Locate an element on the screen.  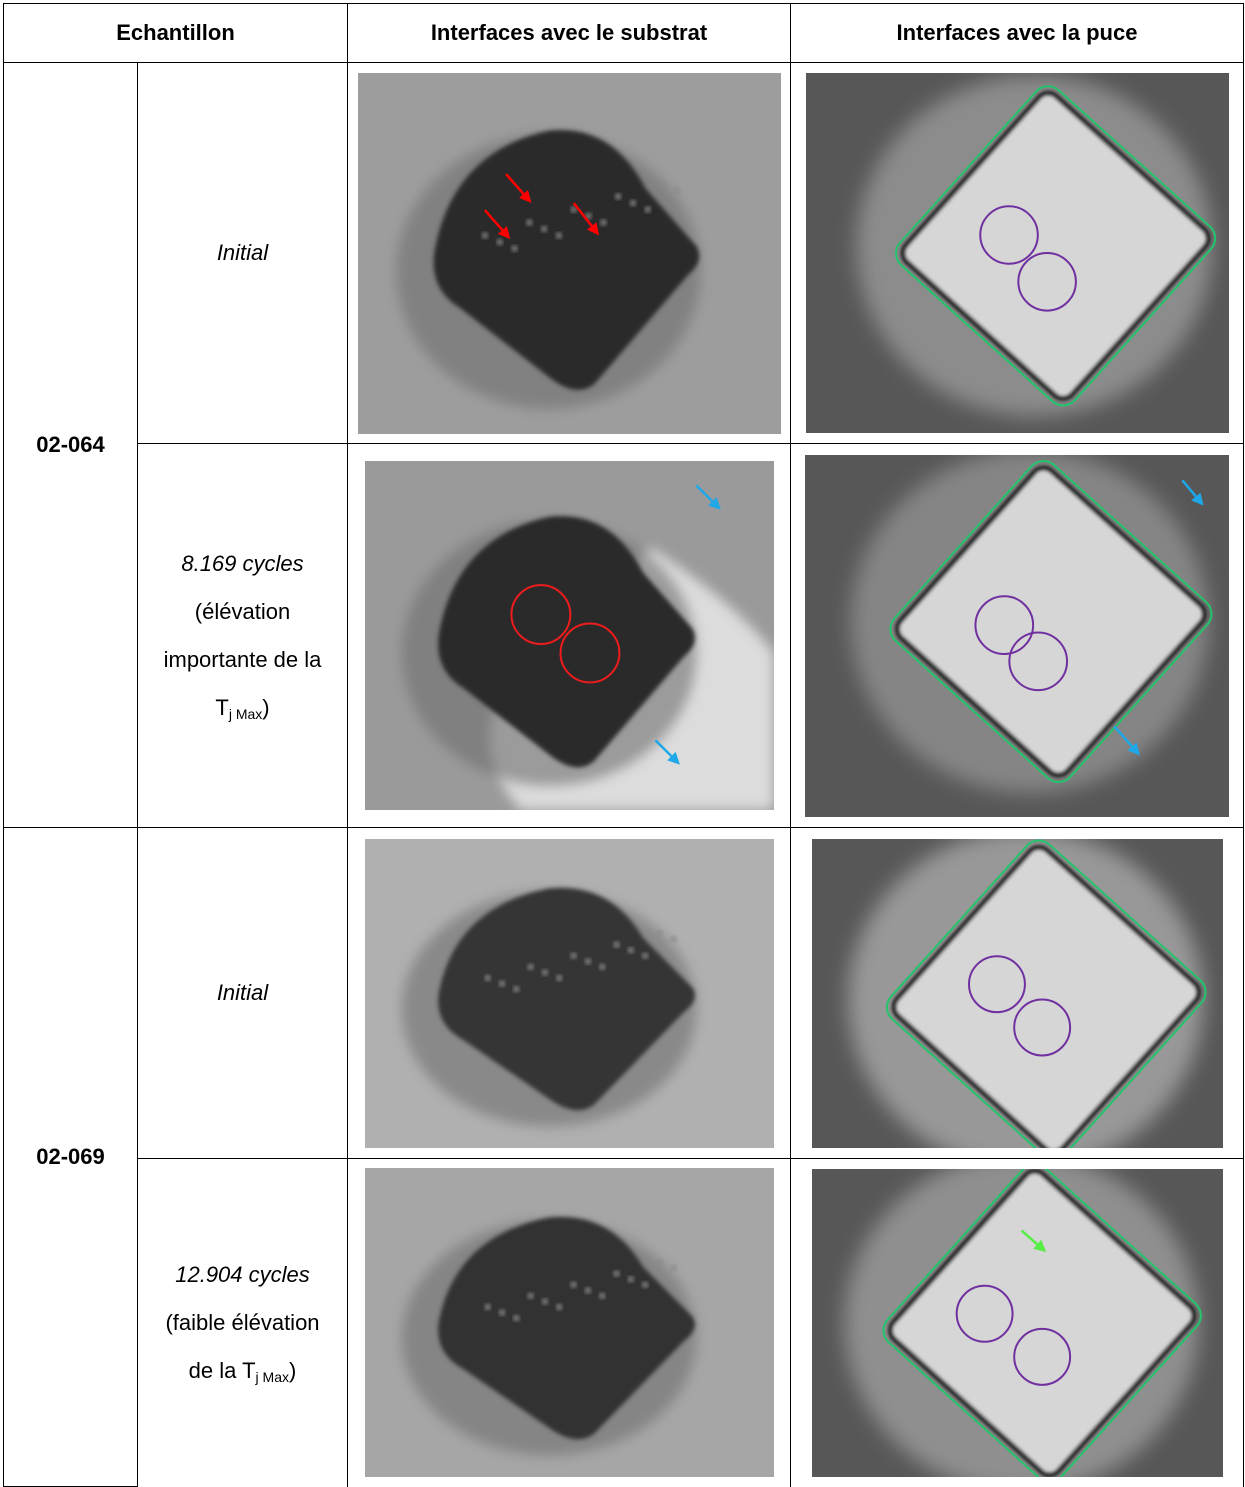
header-cell: Interfaces avec le substrat is located at coordinates (569, 33).